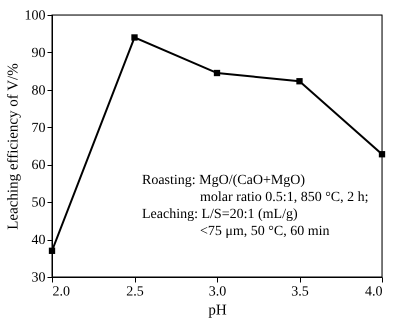 The height and width of the screenshot is (323, 400). Describe the element at coordinates (39, 53) in the screenshot. I see `y-tick-label: 90` at that location.